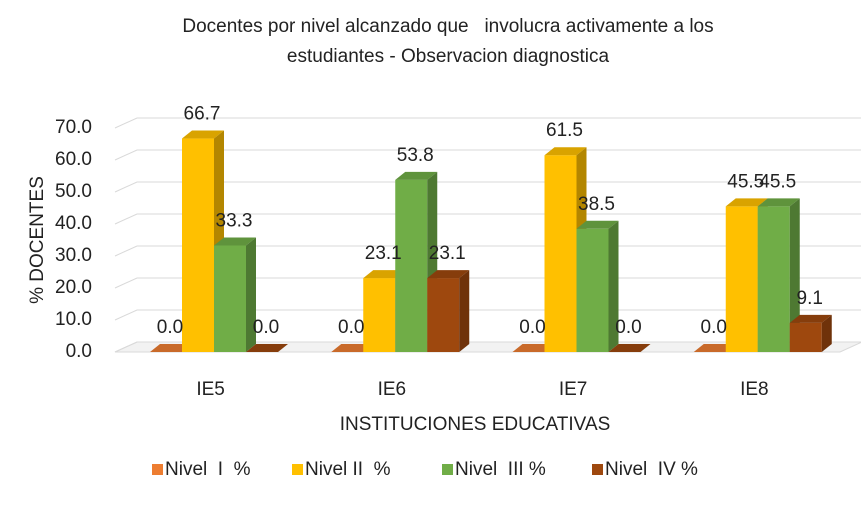  What do you see at coordinates (208, 469) in the screenshot?
I see `legend-label: Nivel I %` at bounding box center [208, 469].